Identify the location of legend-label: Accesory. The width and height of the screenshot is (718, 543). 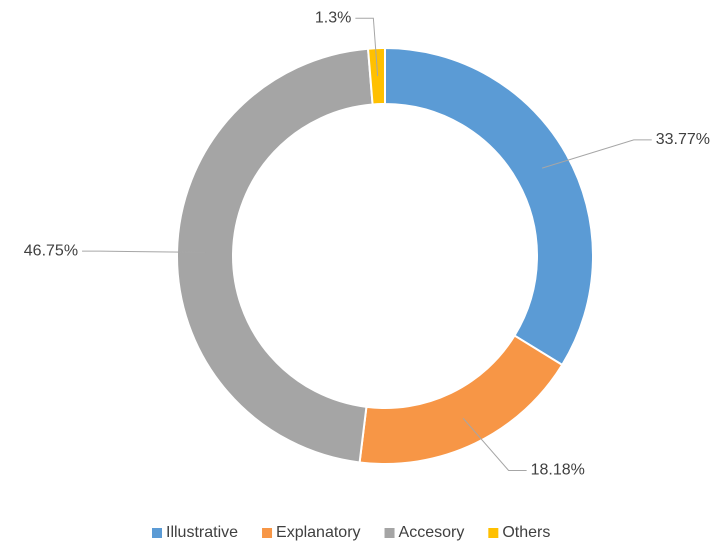
(432, 532).